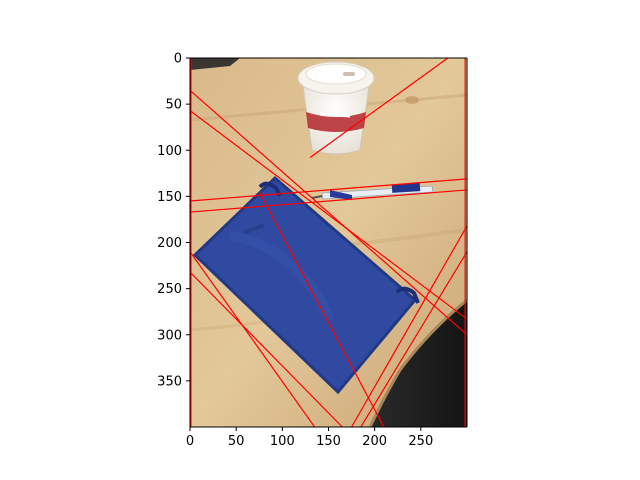  What do you see at coordinates (372, 191) in the screenshot?
I see `pen` at bounding box center [372, 191].